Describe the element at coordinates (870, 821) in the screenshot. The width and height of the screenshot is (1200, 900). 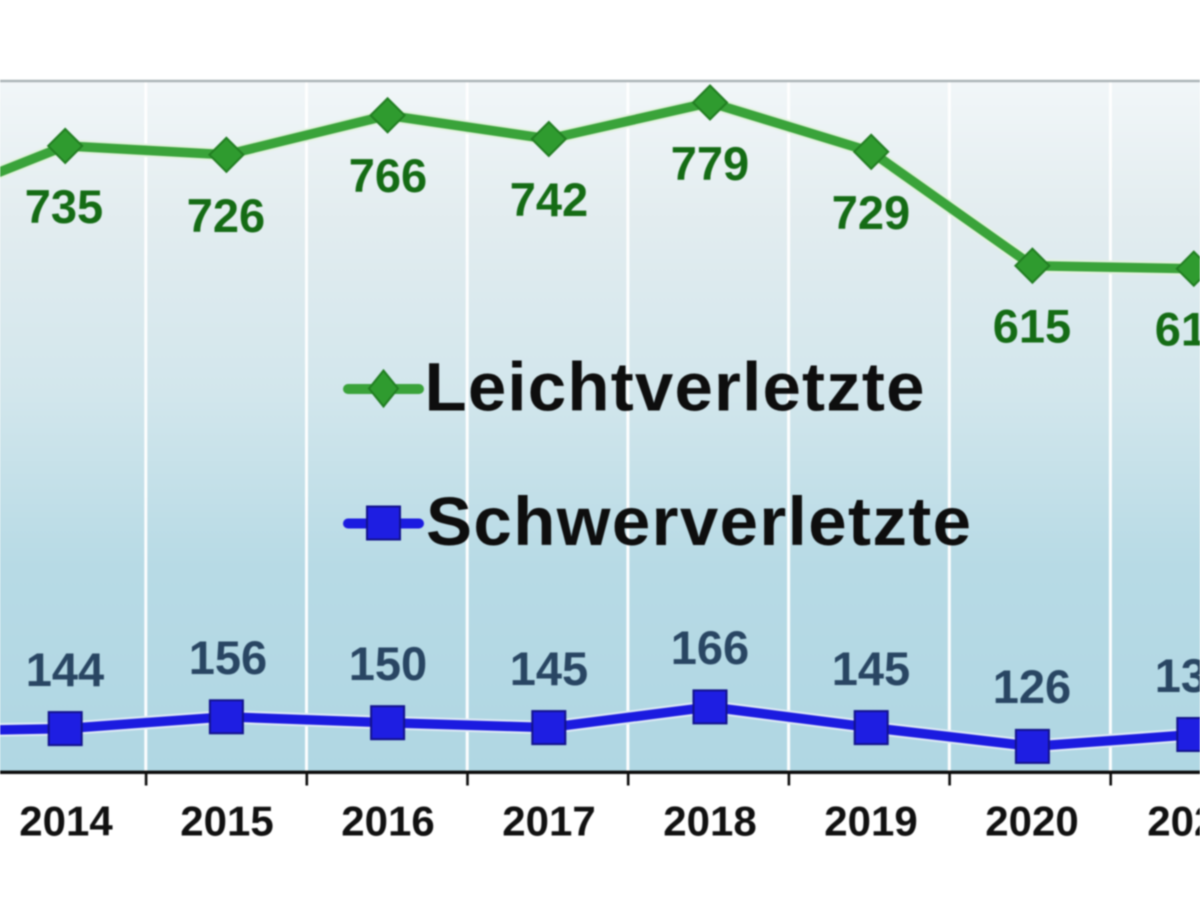
I see `svg-text: 2019` at that location.